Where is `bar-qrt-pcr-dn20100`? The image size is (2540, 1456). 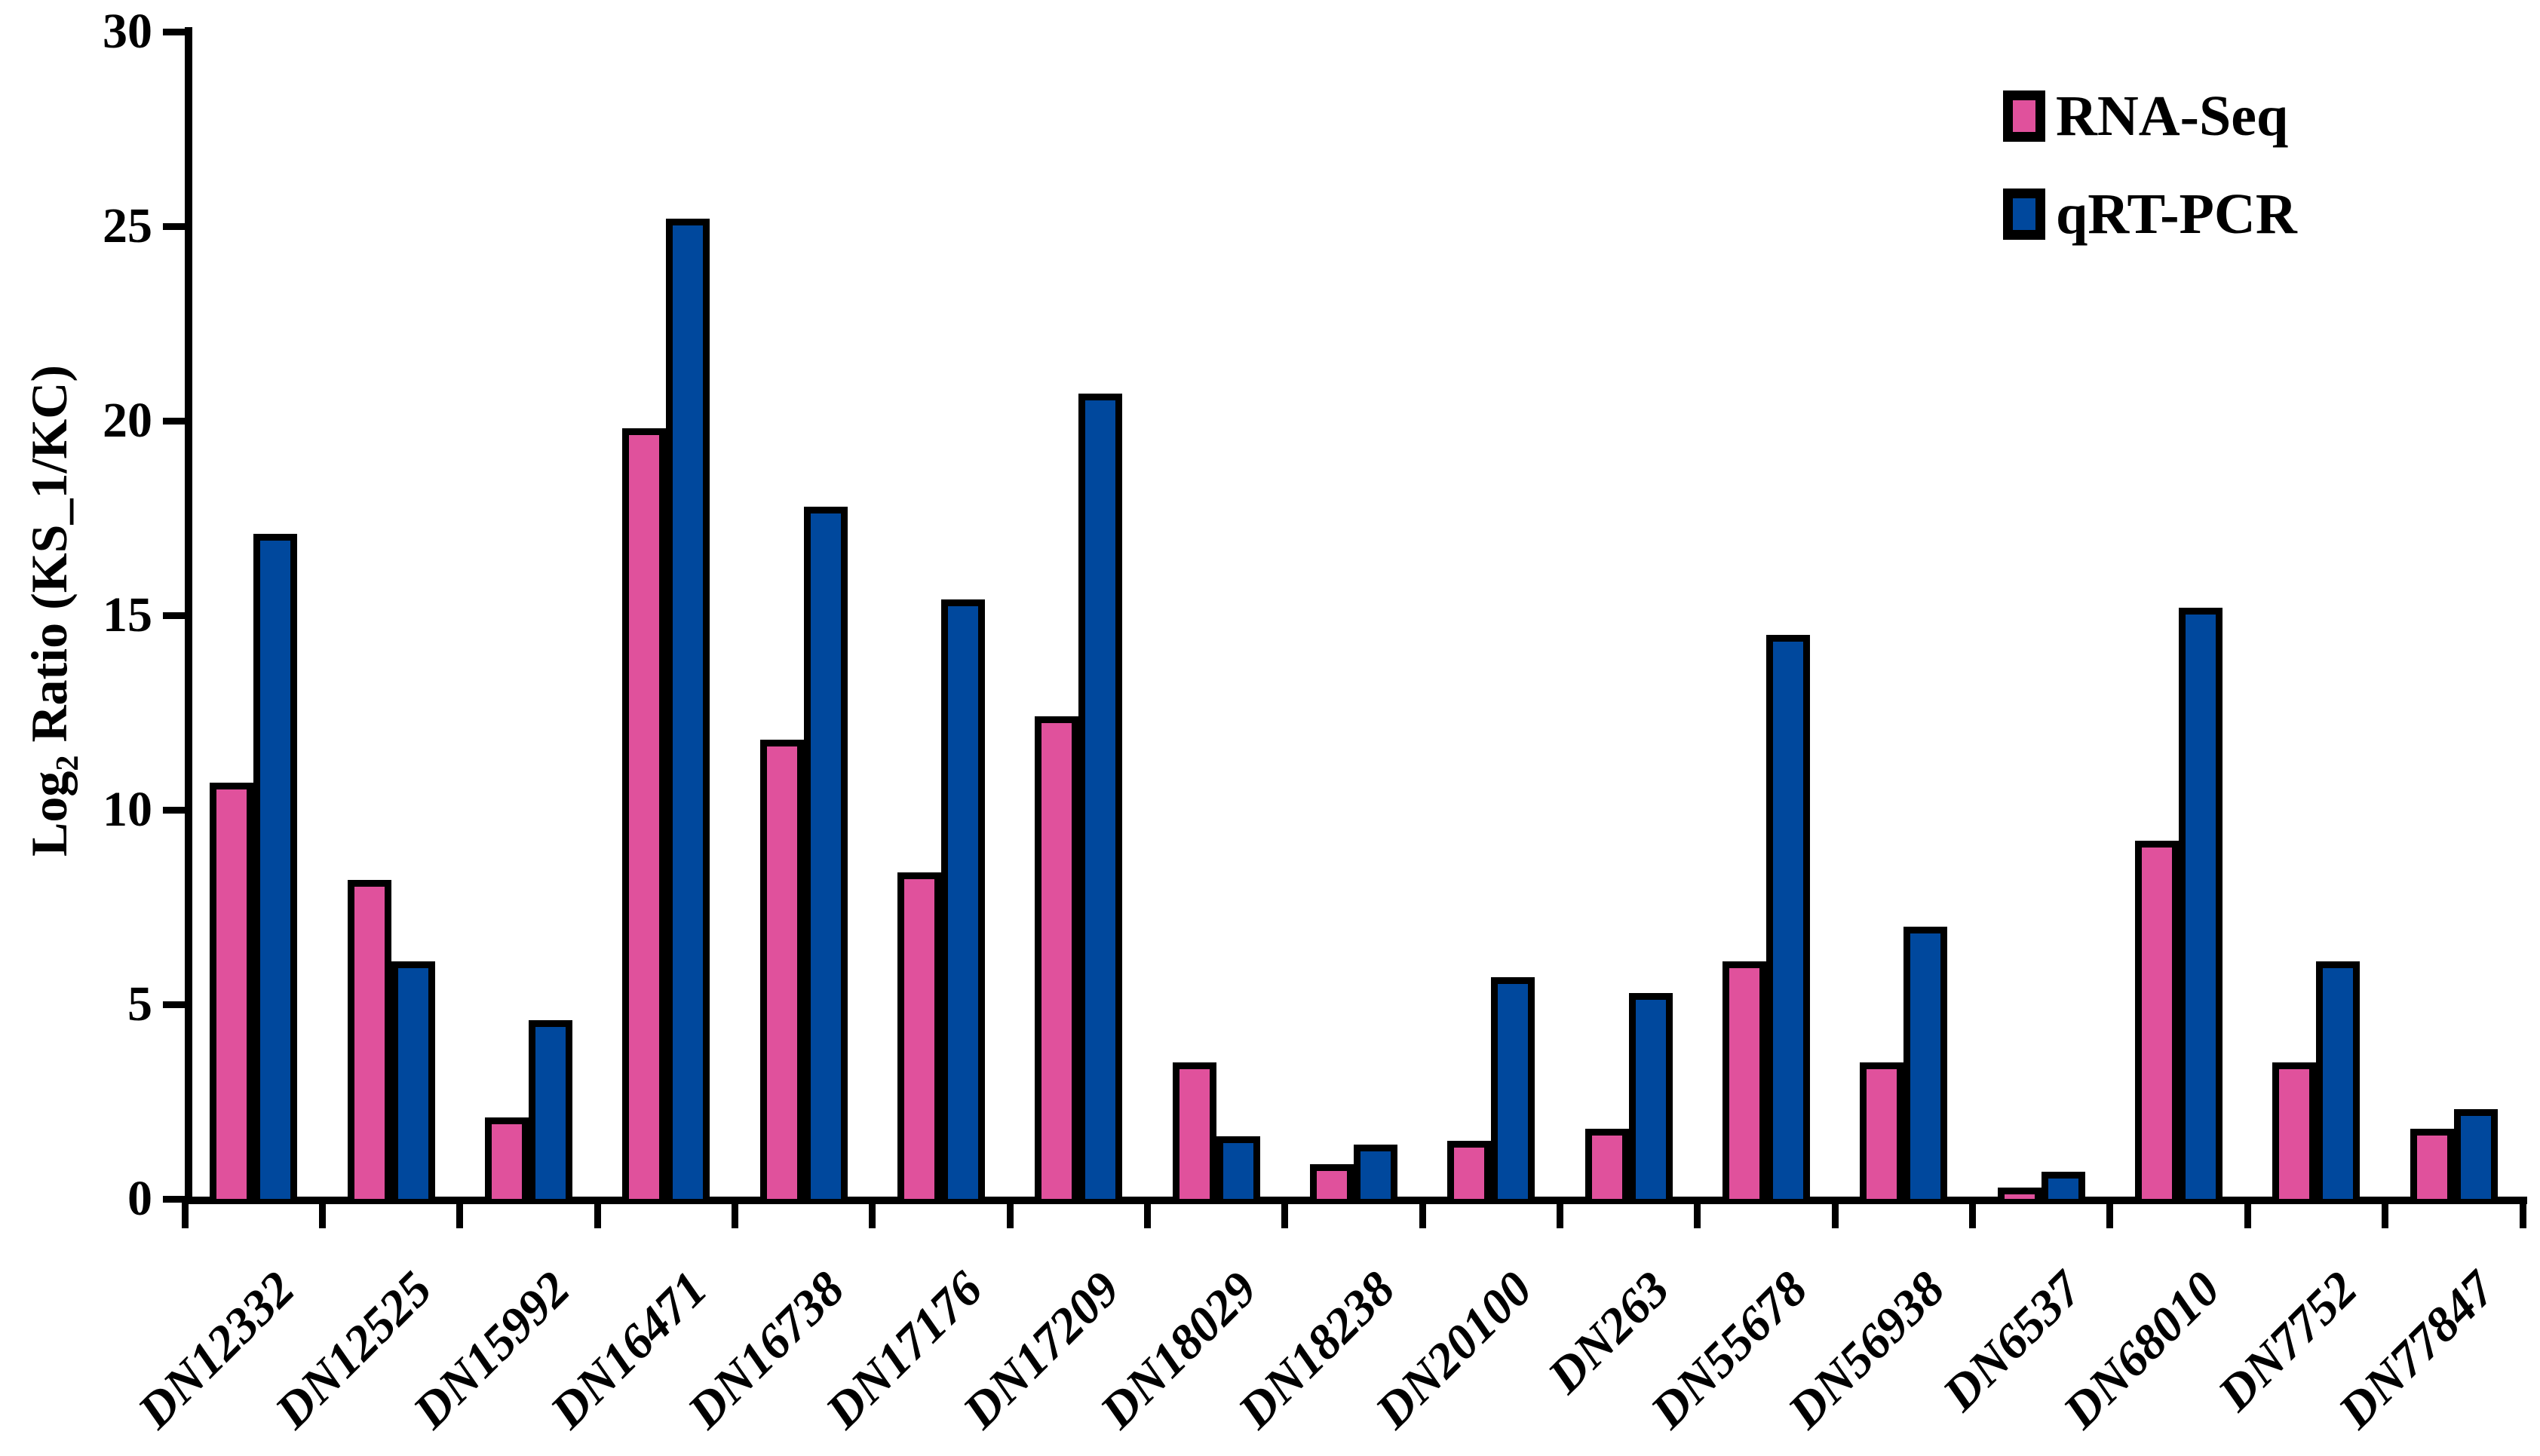 bar-qrt-pcr-dn20100 is located at coordinates (1513, 1088).